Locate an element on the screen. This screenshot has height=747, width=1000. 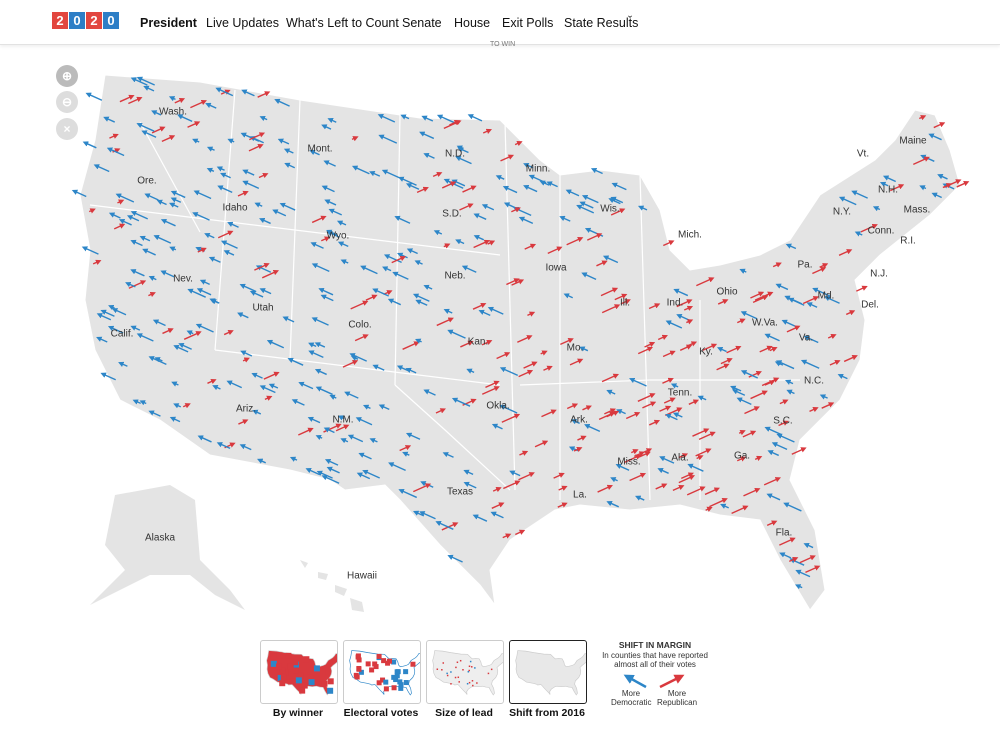
state-label: Mich. is located at coordinates (690, 235).